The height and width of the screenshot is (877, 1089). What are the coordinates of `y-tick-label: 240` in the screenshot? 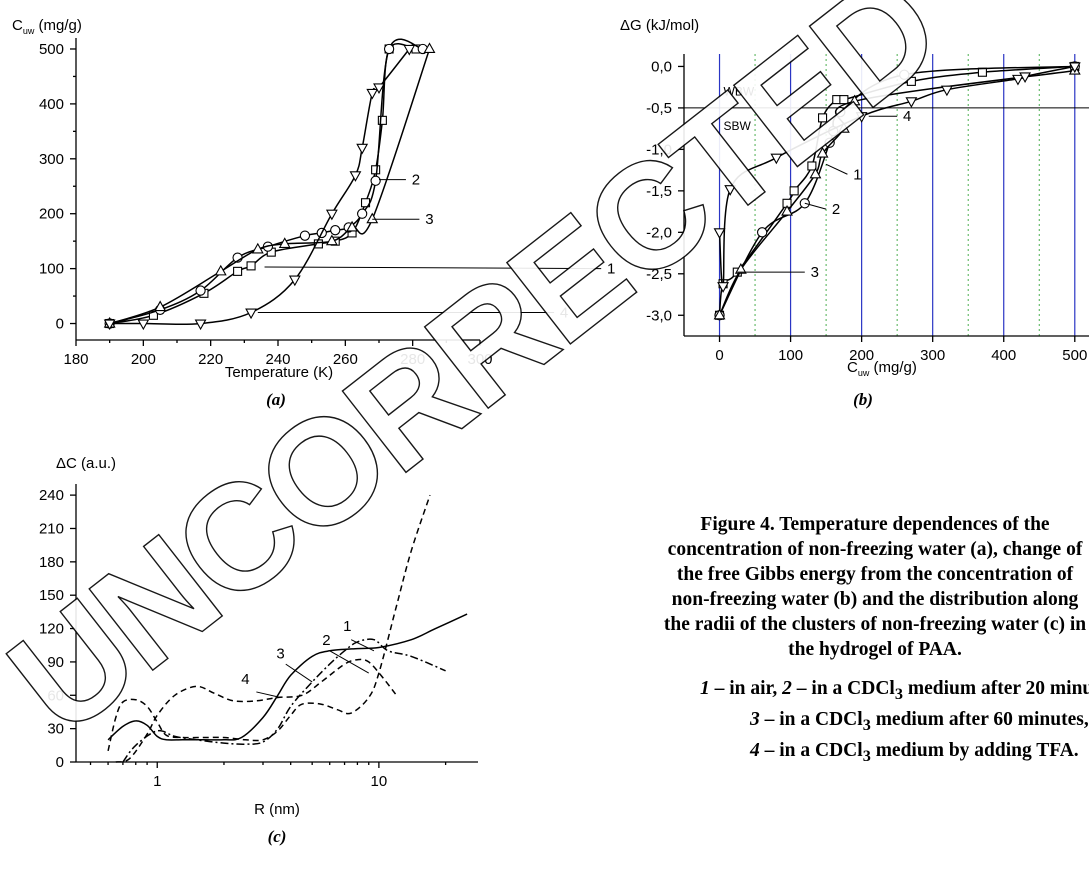 It's located at (51, 495).